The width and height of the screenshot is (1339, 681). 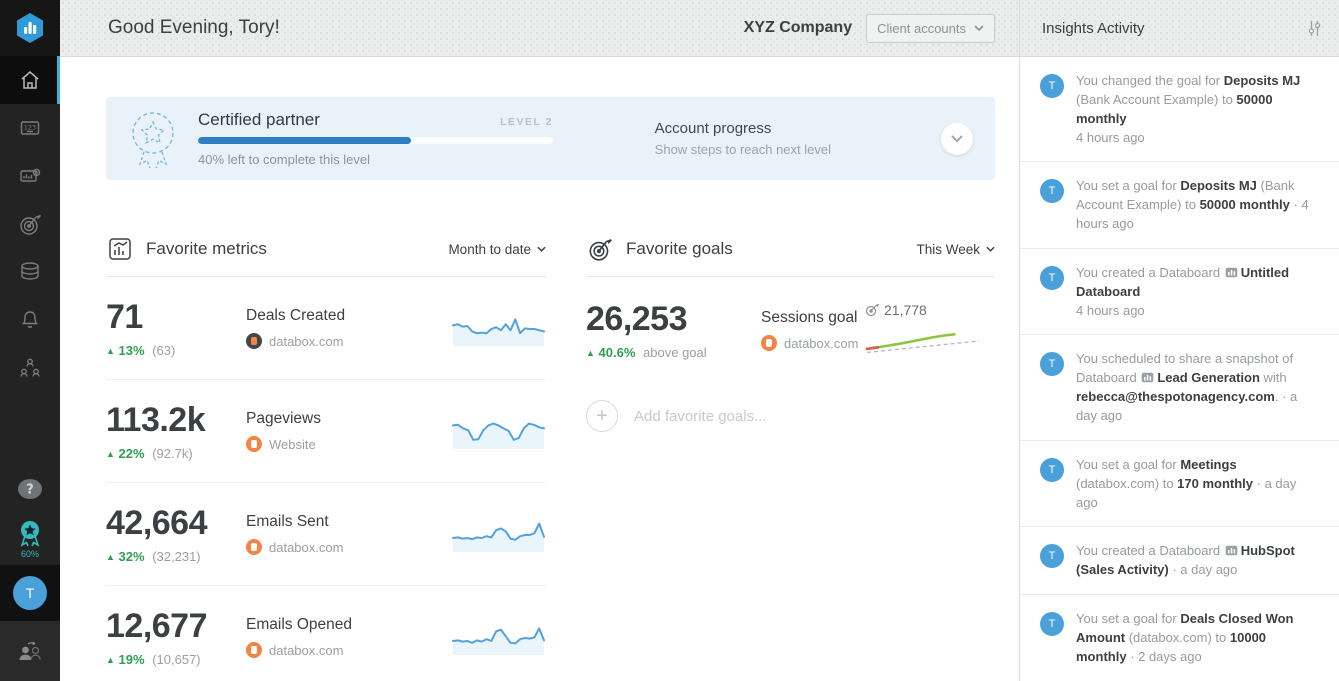 I want to click on favorite-goals-title: Favorite goals, so click(x=679, y=248).